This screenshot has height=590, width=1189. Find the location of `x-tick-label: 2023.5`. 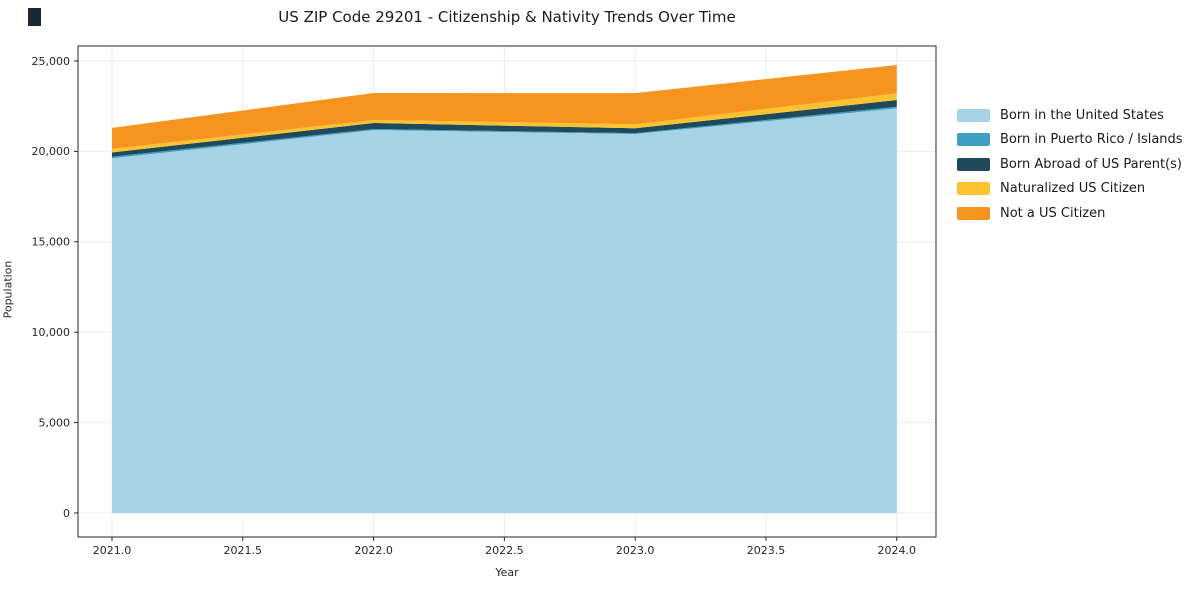

x-tick-label: 2023.5 is located at coordinates (766, 550).